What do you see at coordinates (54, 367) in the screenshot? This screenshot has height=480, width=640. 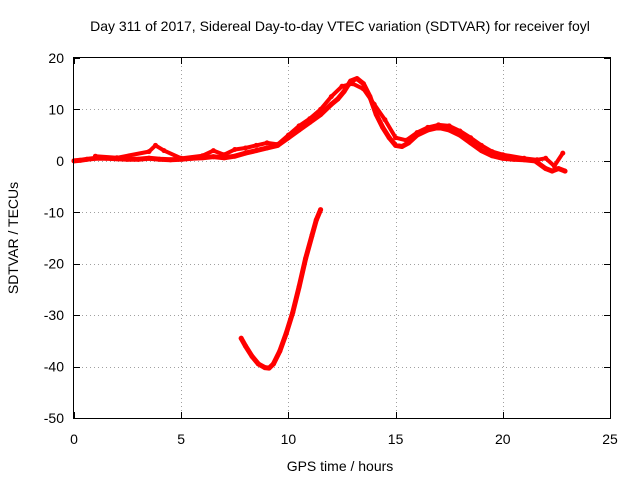 I see `y-tick-label: -40` at bounding box center [54, 367].